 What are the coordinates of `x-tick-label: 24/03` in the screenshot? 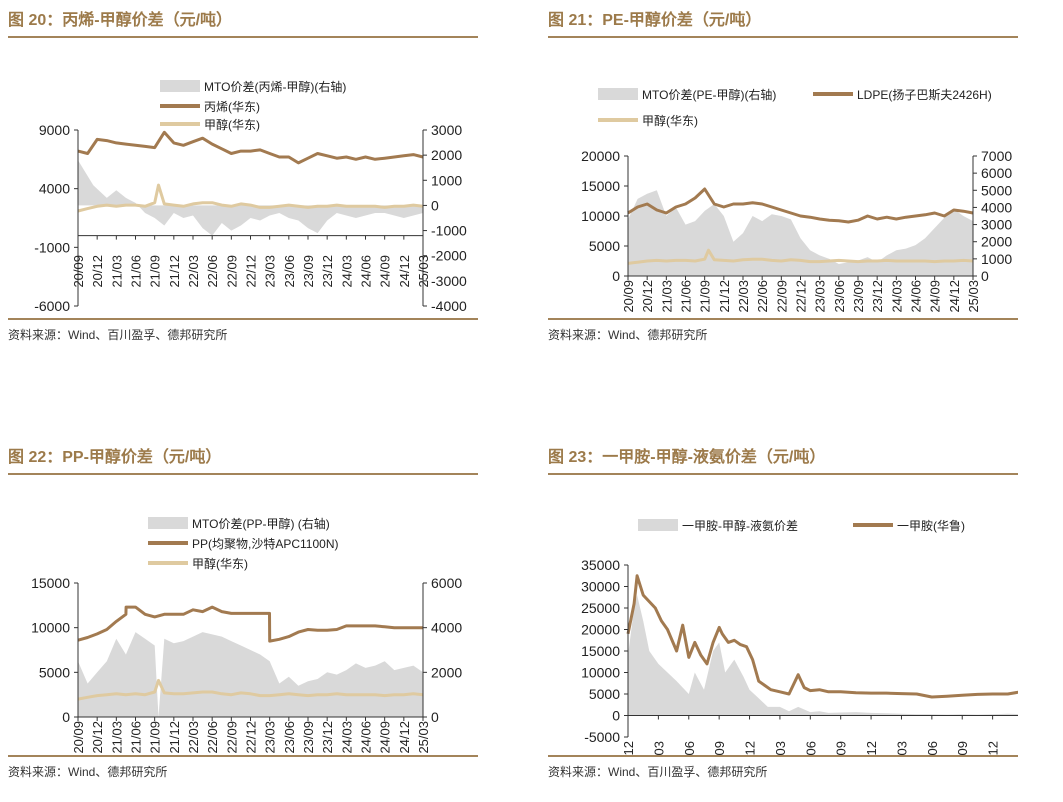 It's located at (902, 748).